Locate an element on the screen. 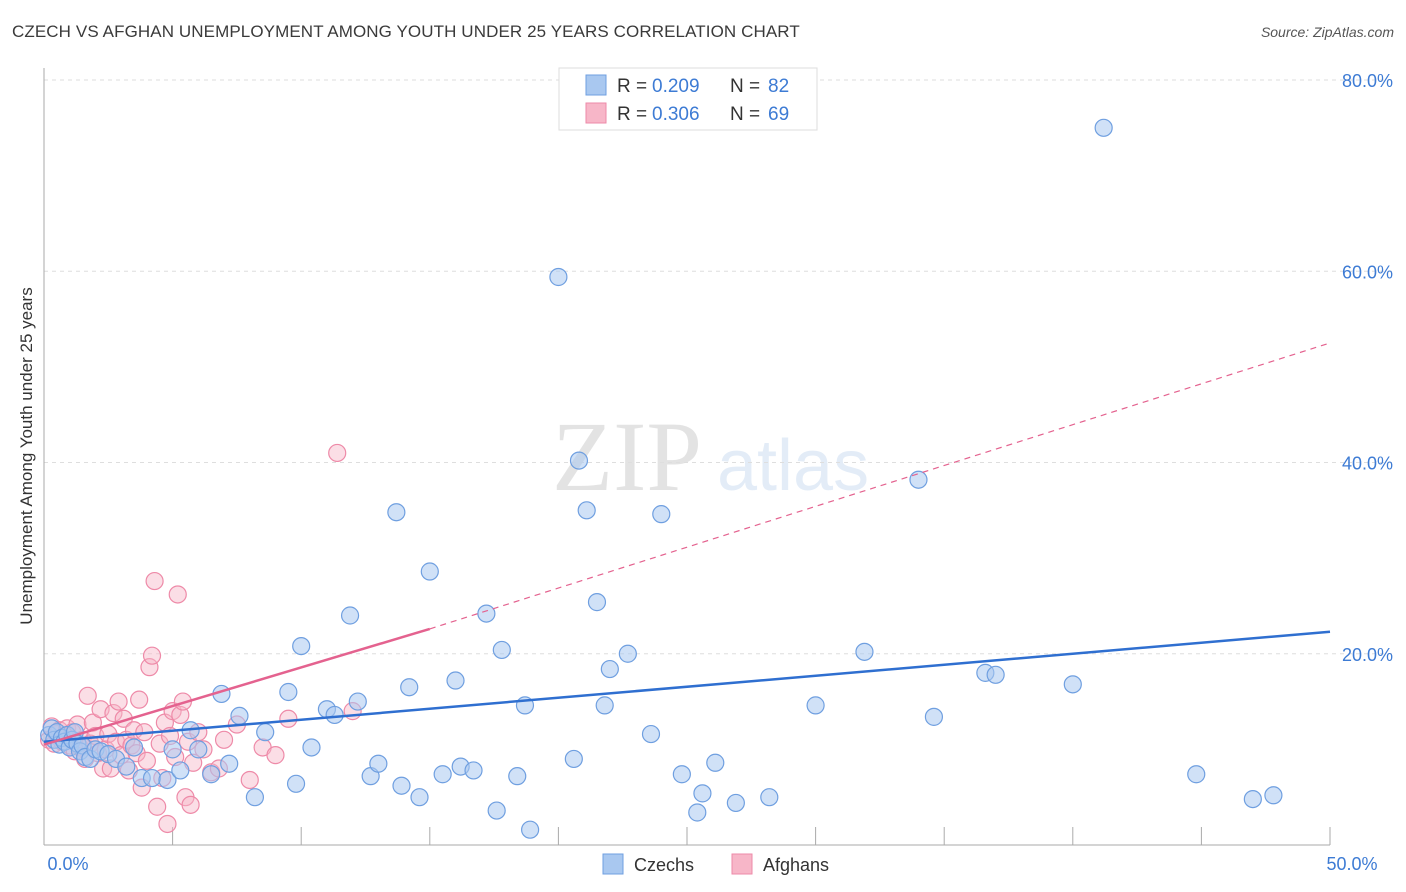  afghans-points is located at coordinates (201, 638).